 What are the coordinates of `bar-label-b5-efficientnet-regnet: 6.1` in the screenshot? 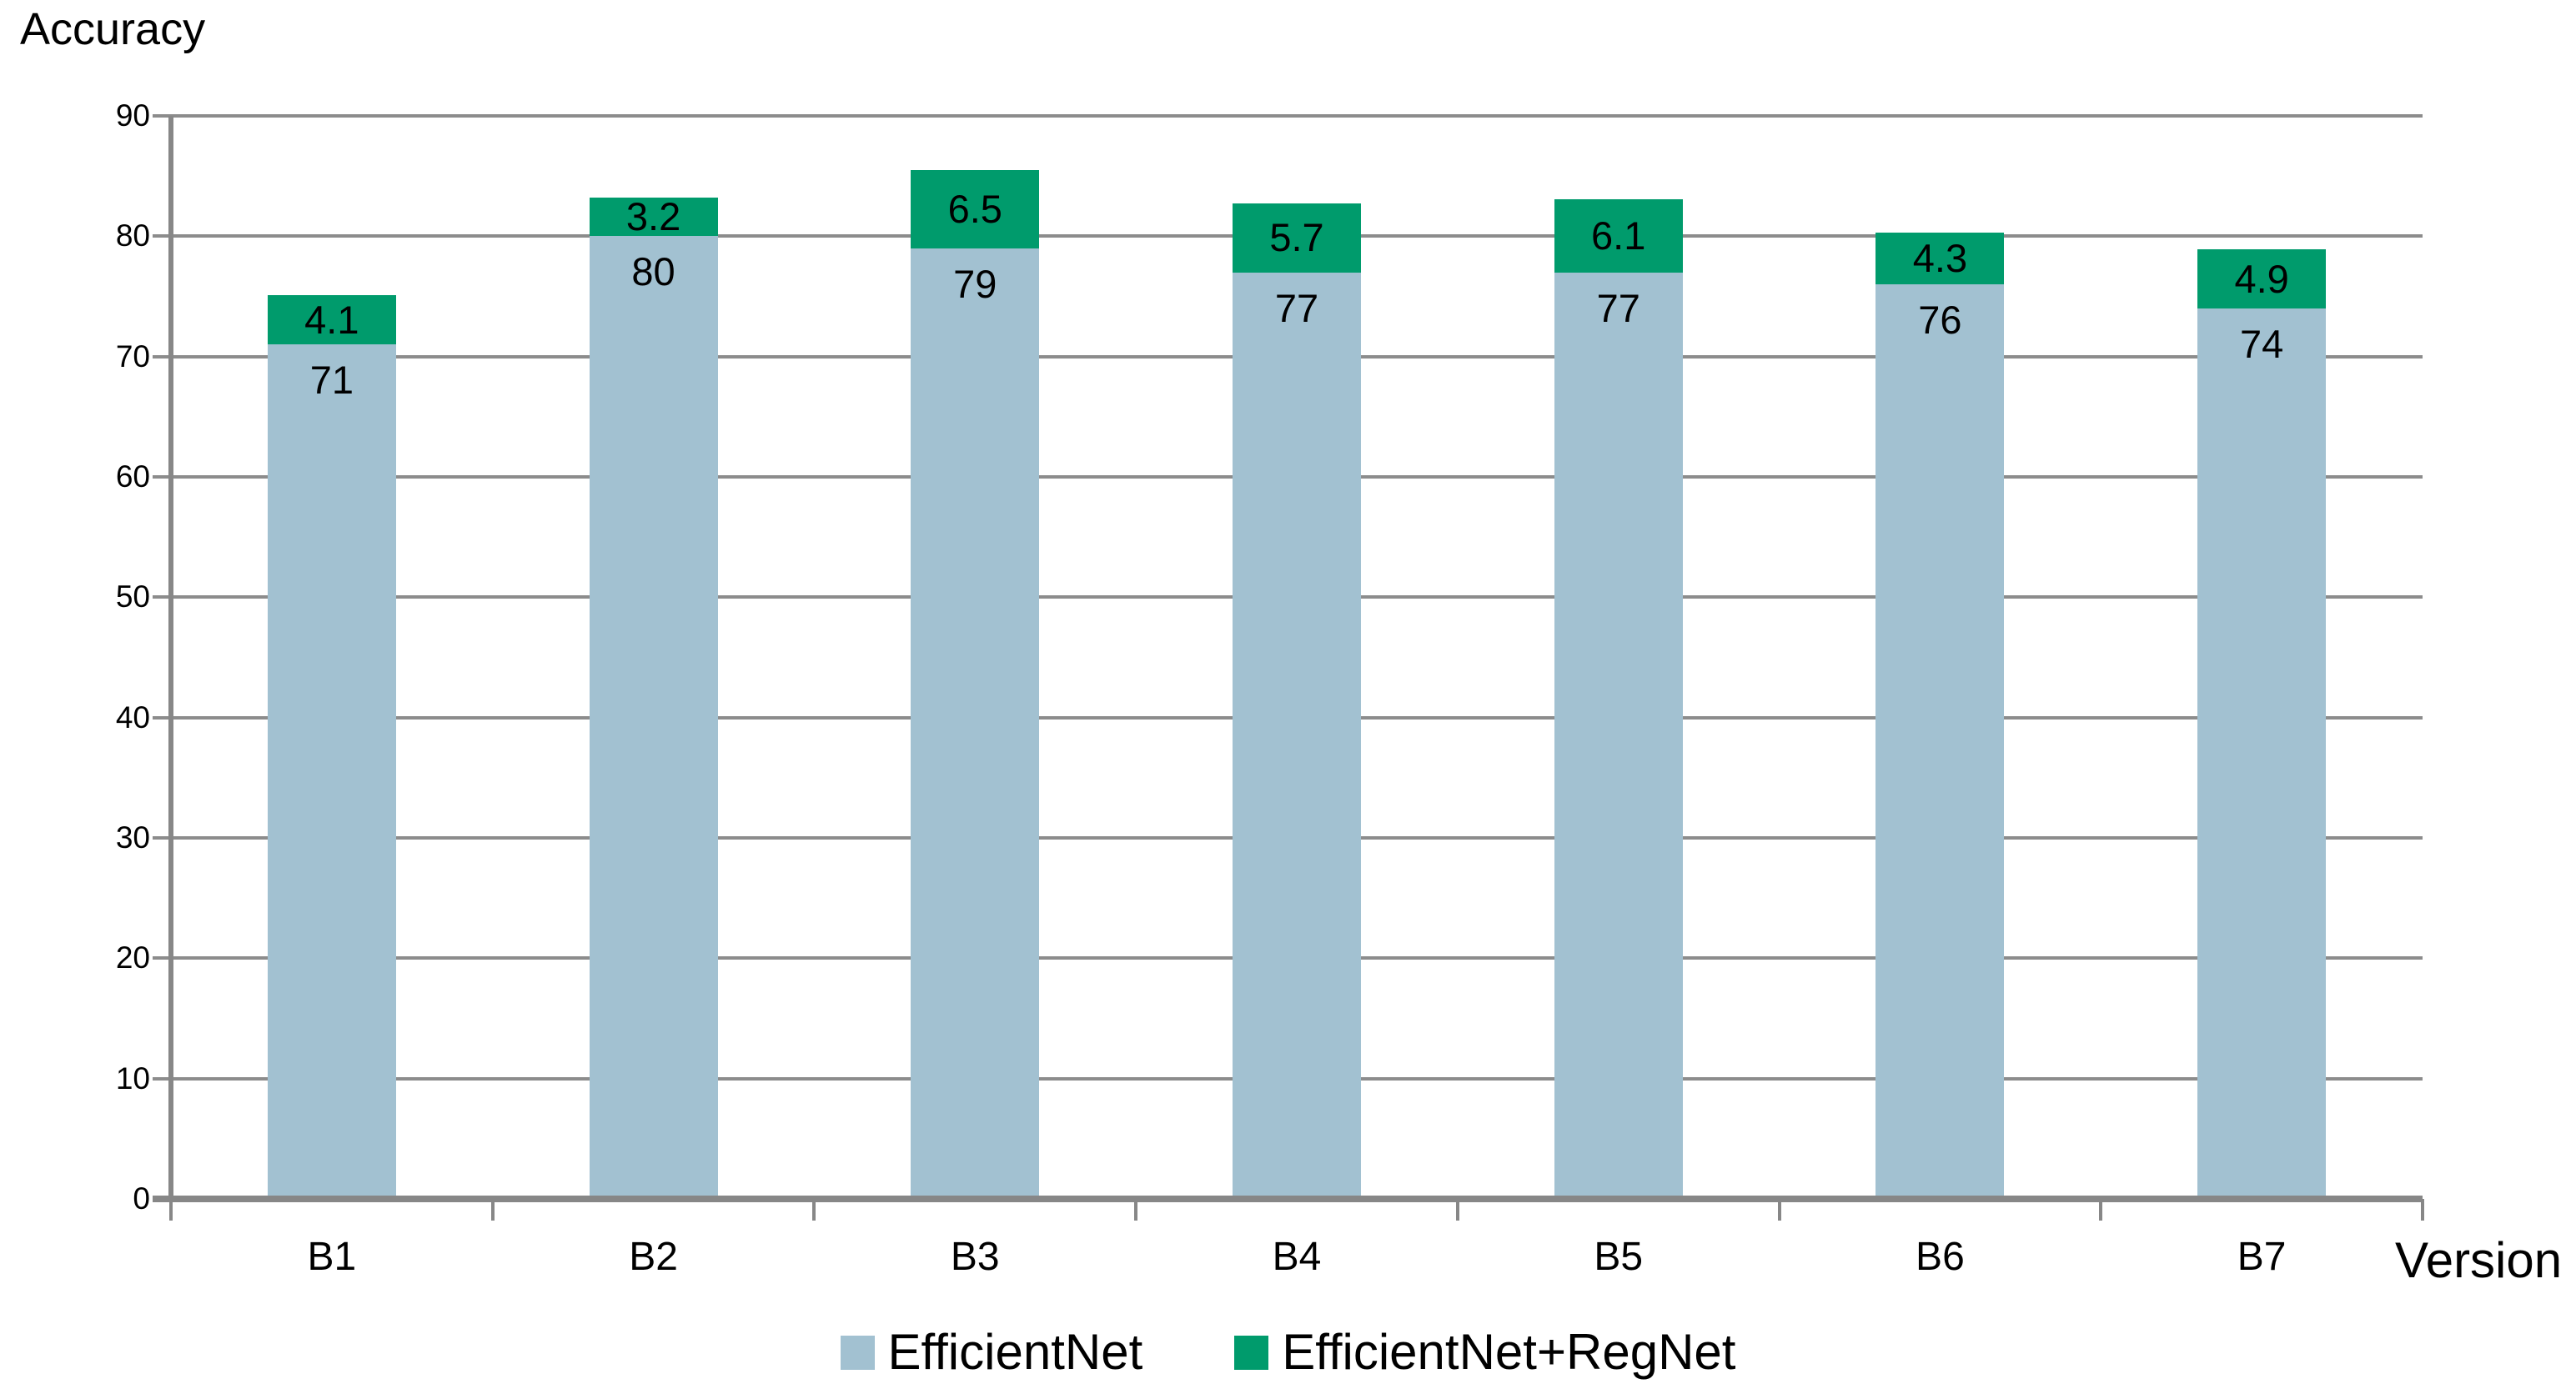 It's located at (1618, 236).